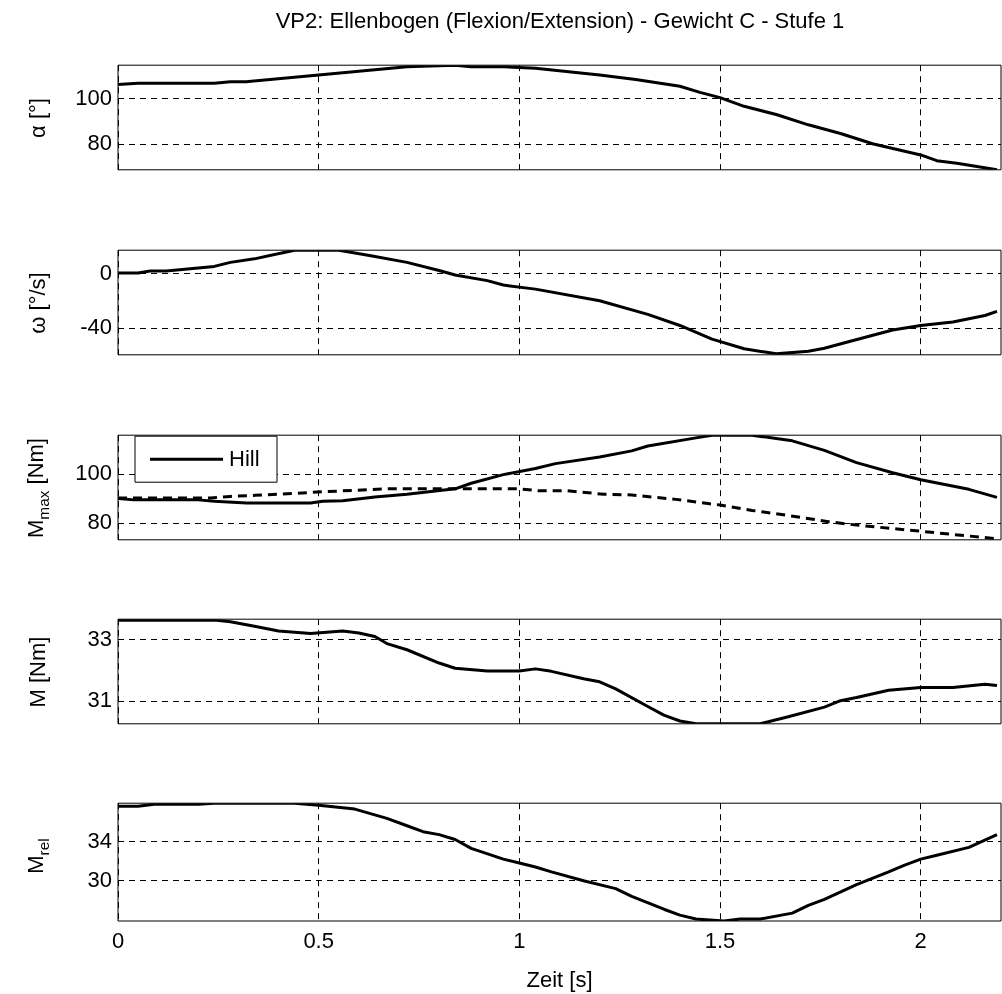 The width and height of the screenshot is (1002, 994). Describe the element at coordinates (559, 979) in the screenshot. I see `x-axis-title: Zeit [s]` at that location.